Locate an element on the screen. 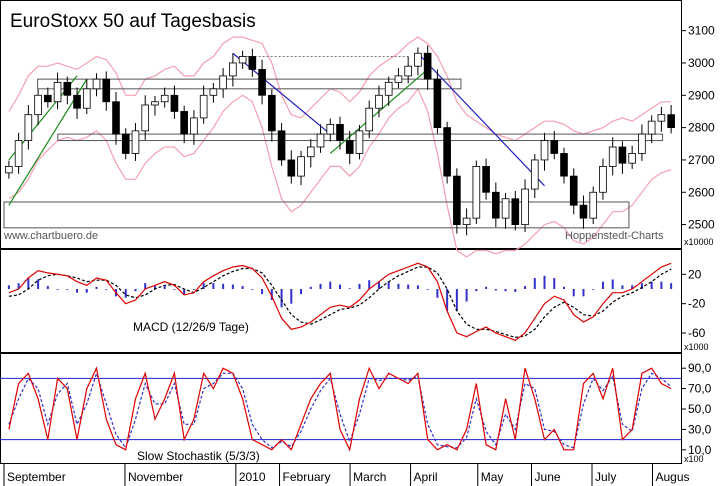  stochastic-d-line is located at coordinates (340, 410).